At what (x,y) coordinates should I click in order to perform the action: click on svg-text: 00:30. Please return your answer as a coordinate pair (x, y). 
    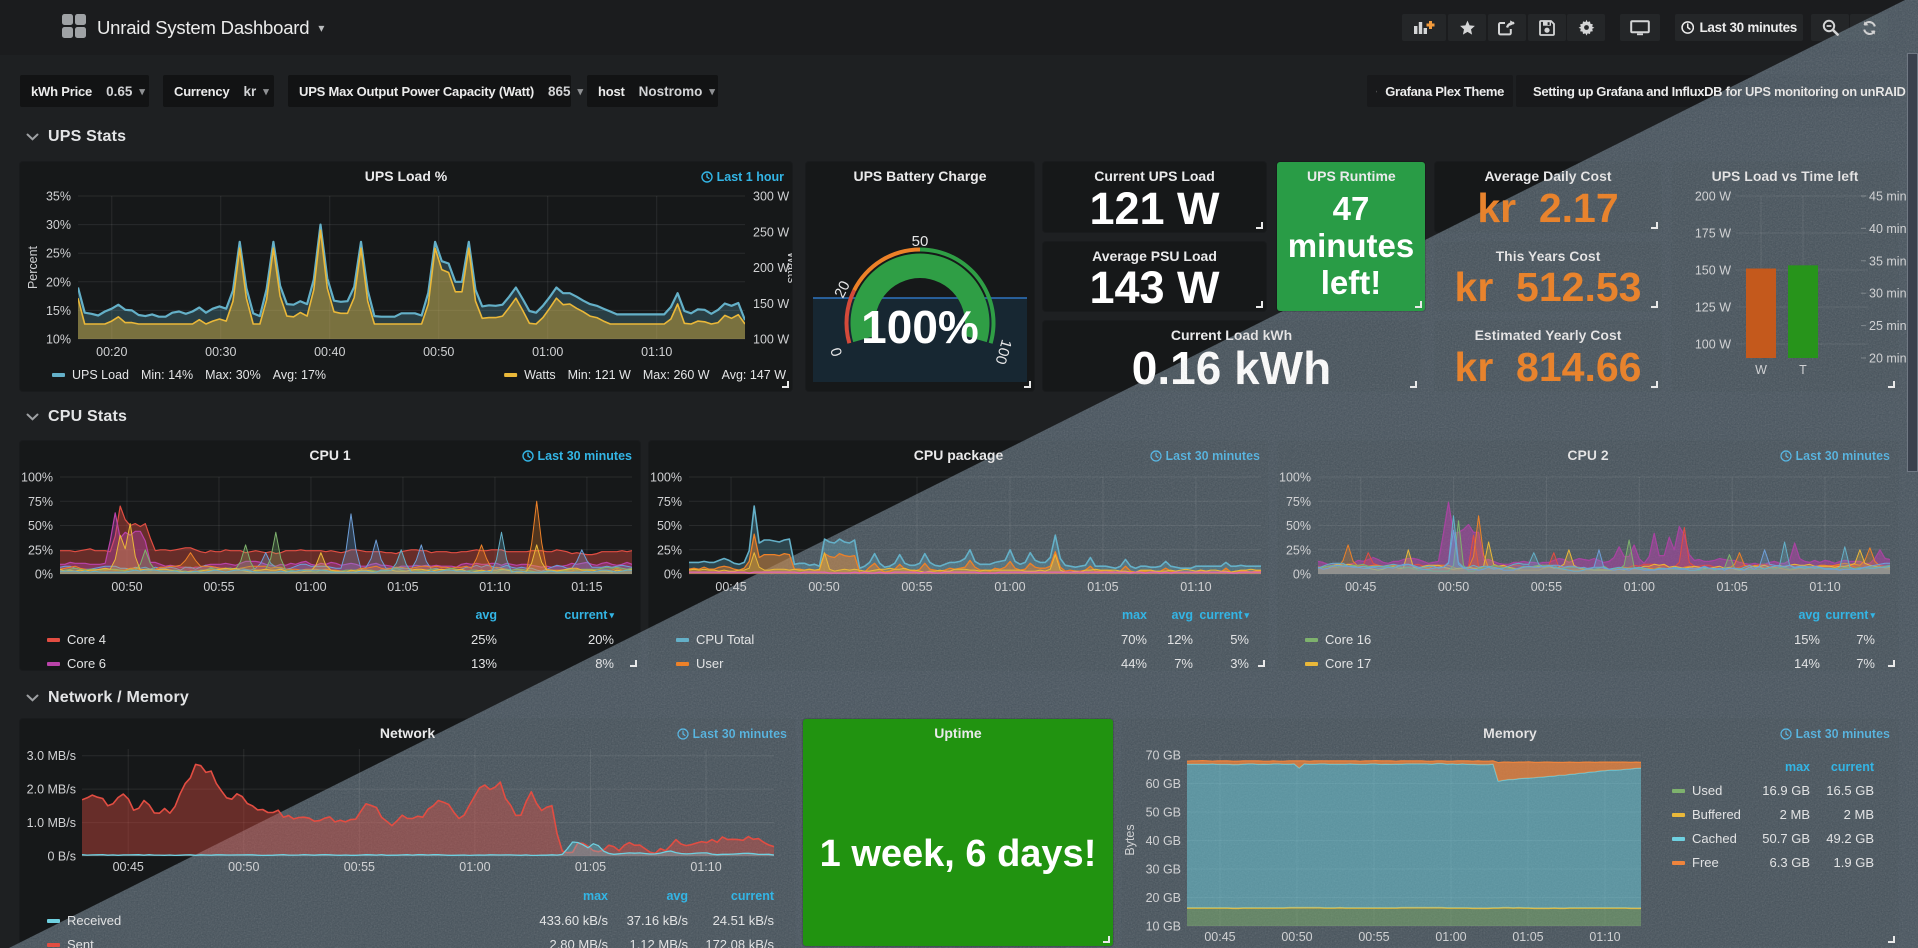
    Looking at the image, I should click on (220, 352).